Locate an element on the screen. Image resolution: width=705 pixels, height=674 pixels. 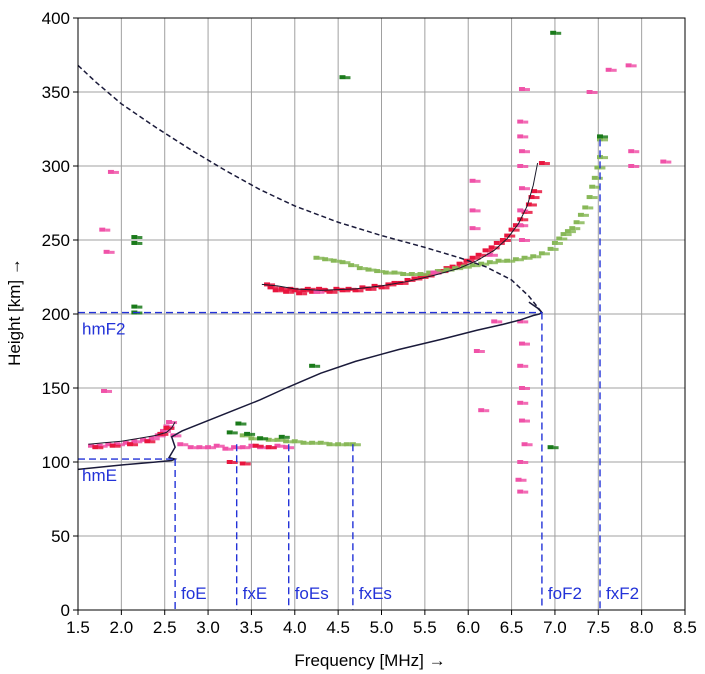
y-tick-label: 350 is located at coordinates (56, 92).